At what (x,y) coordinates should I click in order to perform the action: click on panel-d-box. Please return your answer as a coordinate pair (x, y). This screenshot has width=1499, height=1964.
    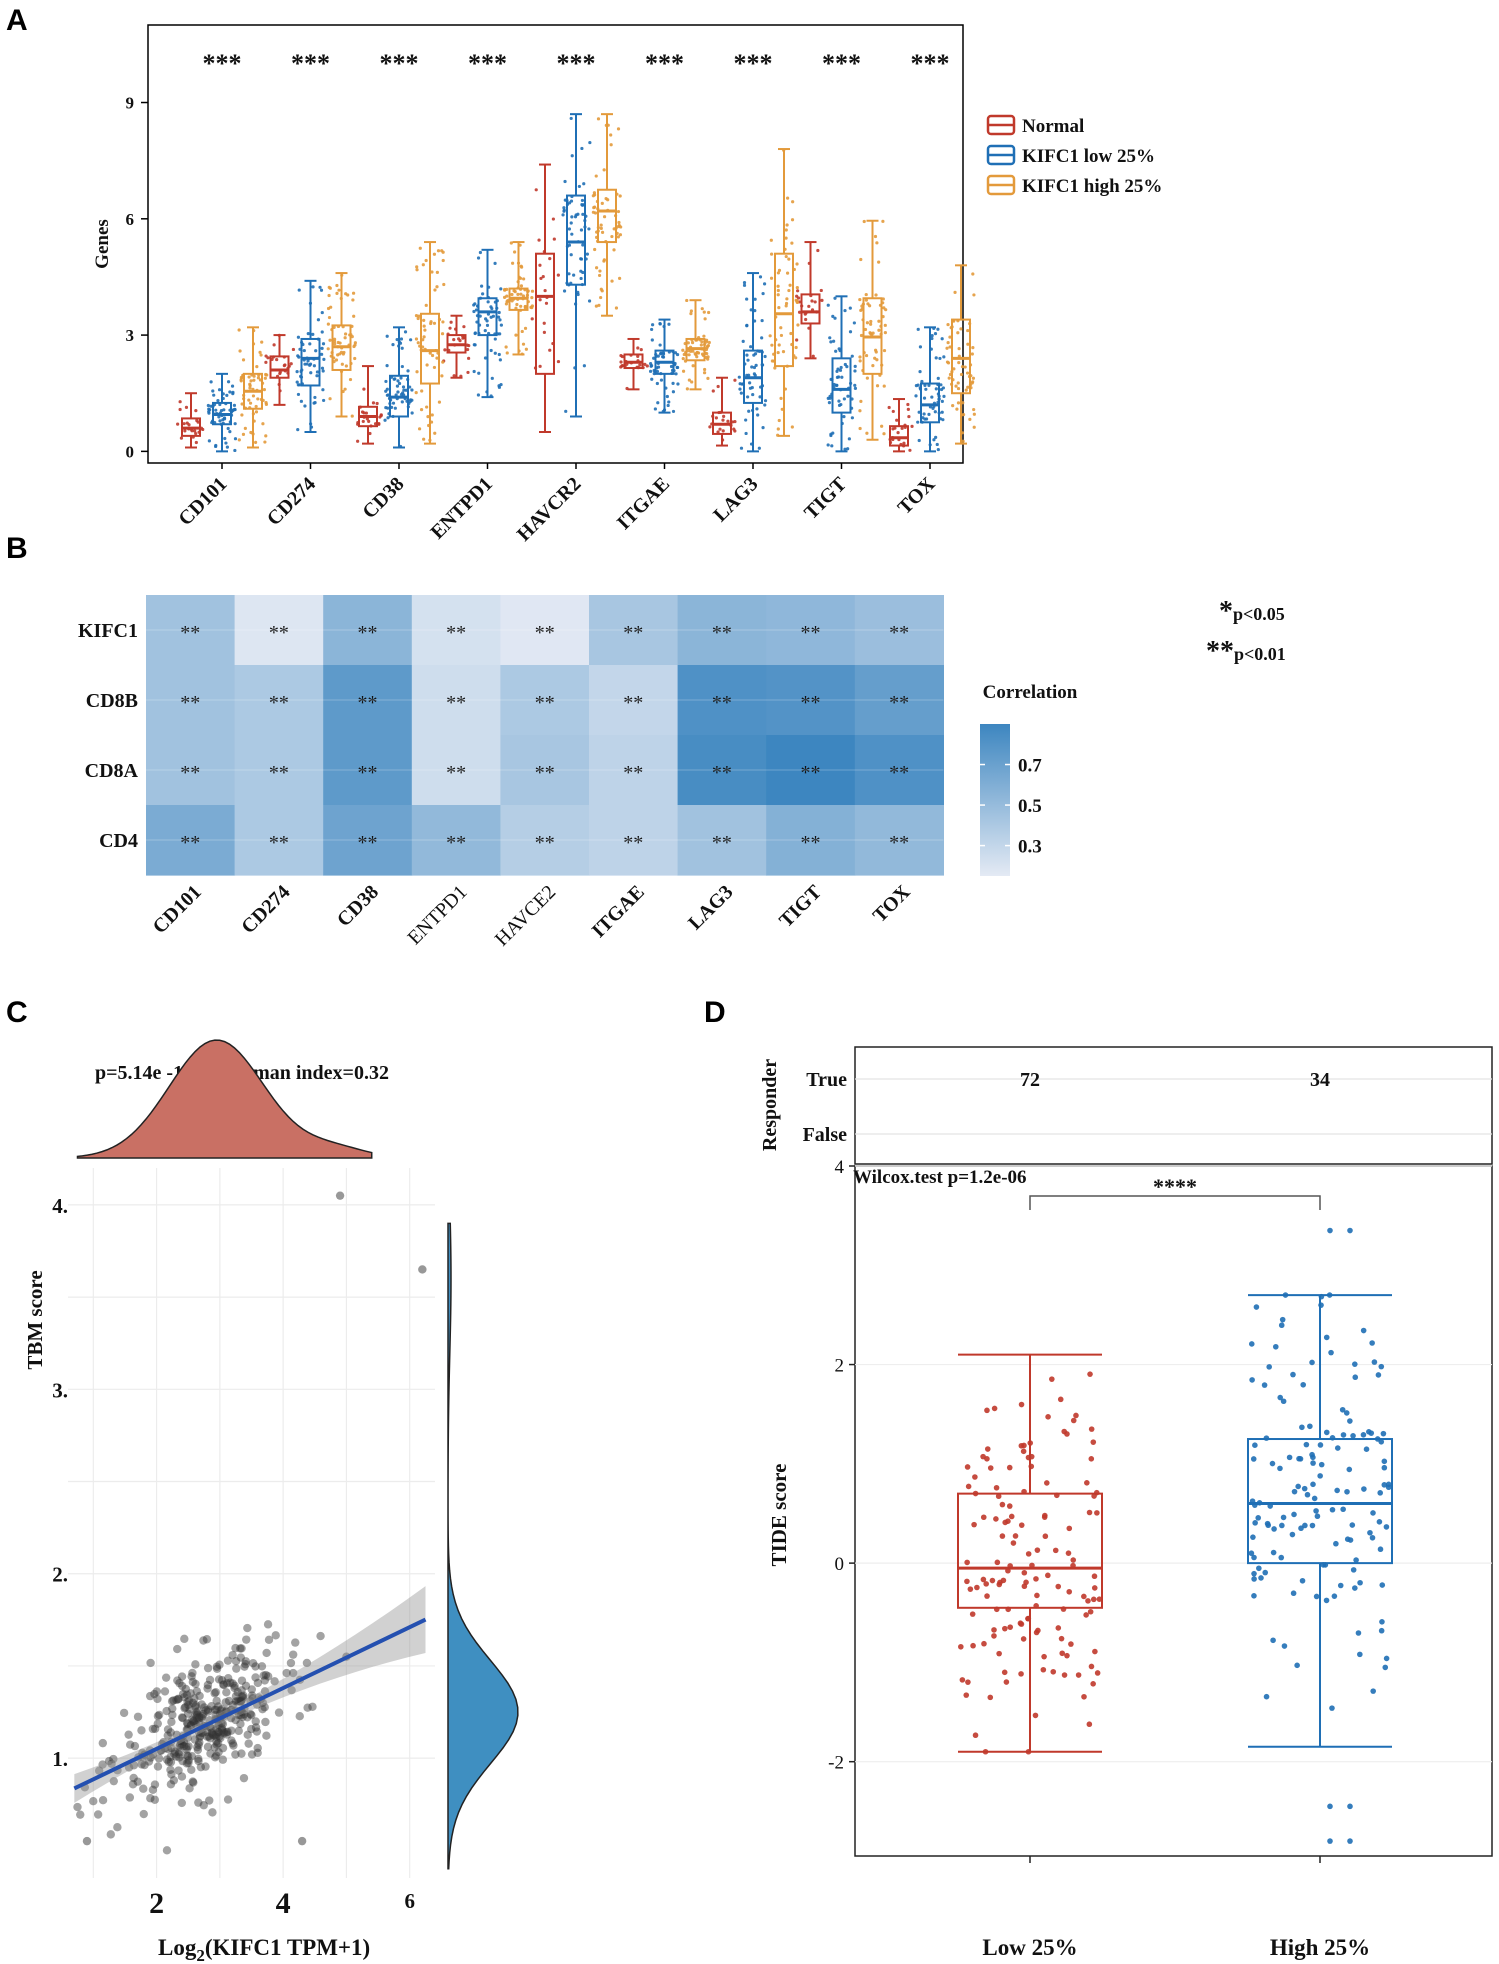
    Looking at the image, I should click on (1320, 1501).